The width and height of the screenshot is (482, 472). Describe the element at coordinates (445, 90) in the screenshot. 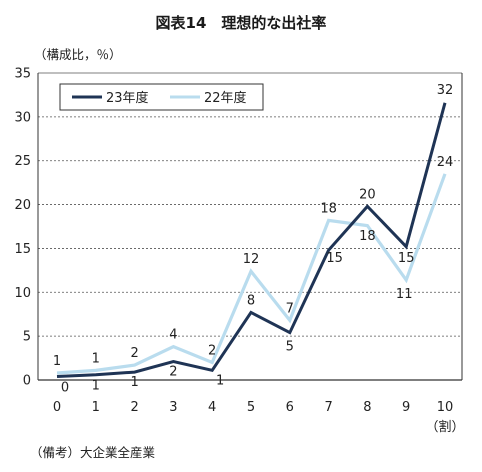

I see `data-label-fy23: 32` at that location.